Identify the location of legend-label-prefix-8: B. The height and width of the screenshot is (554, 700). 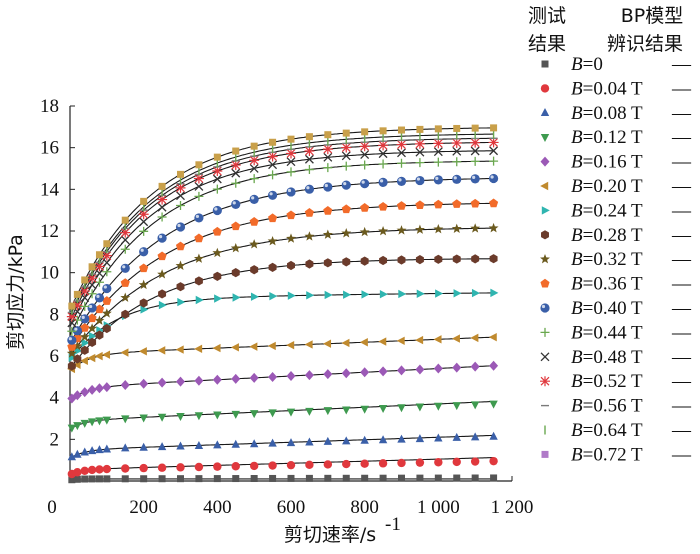
(577, 259).